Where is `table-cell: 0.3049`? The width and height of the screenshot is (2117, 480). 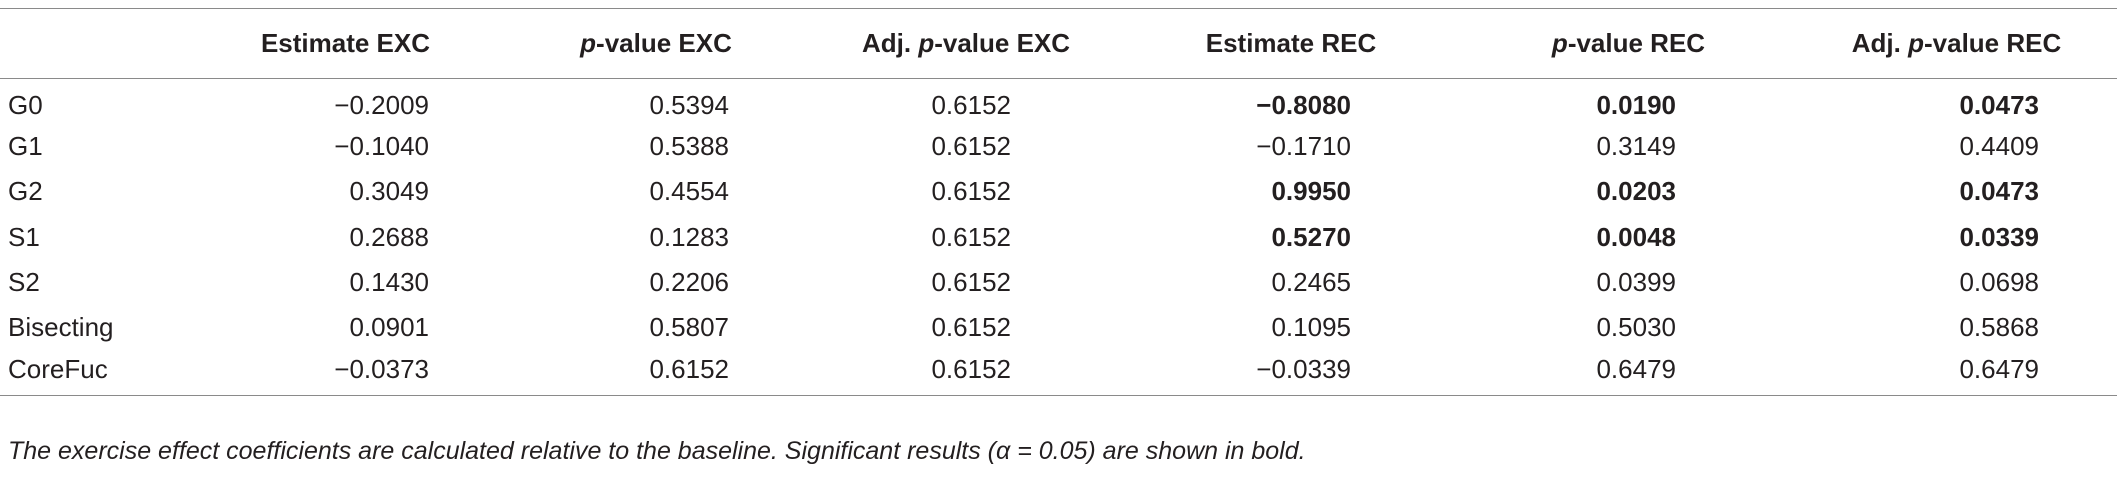 table-cell: 0.3049 is located at coordinates (389, 191).